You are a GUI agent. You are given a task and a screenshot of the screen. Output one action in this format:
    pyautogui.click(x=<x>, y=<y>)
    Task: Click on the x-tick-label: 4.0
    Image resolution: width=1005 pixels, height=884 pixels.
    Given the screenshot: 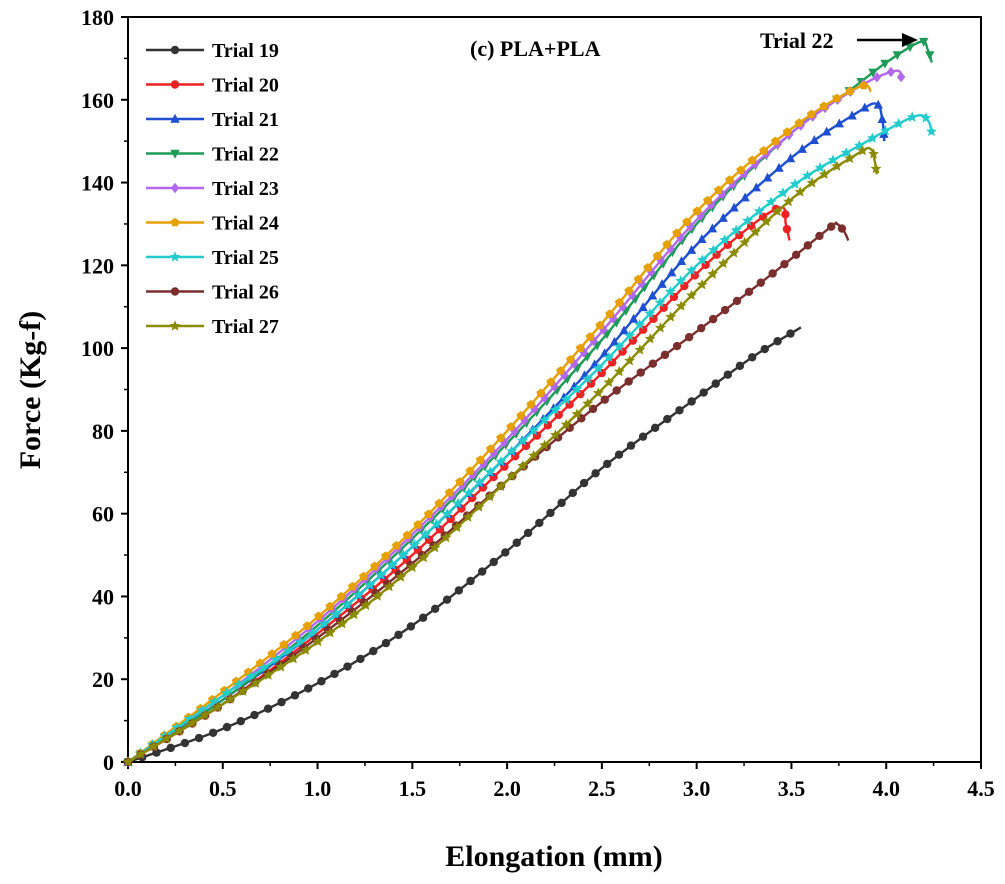 What is the action you would take?
    pyautogui.click(x=886, y=788)
    